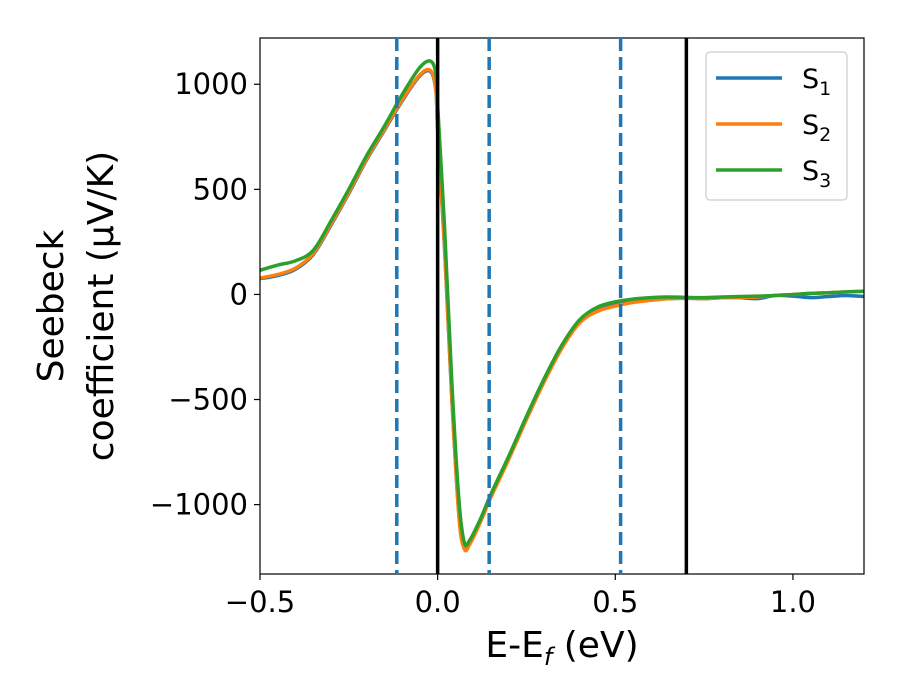 Image resolution: width=900 pixels, height=700 pixels. What do you see at coordinates (239, 294) in the screenshot?
I see `y-tick-label: 0` at bounding box center [239, 294].